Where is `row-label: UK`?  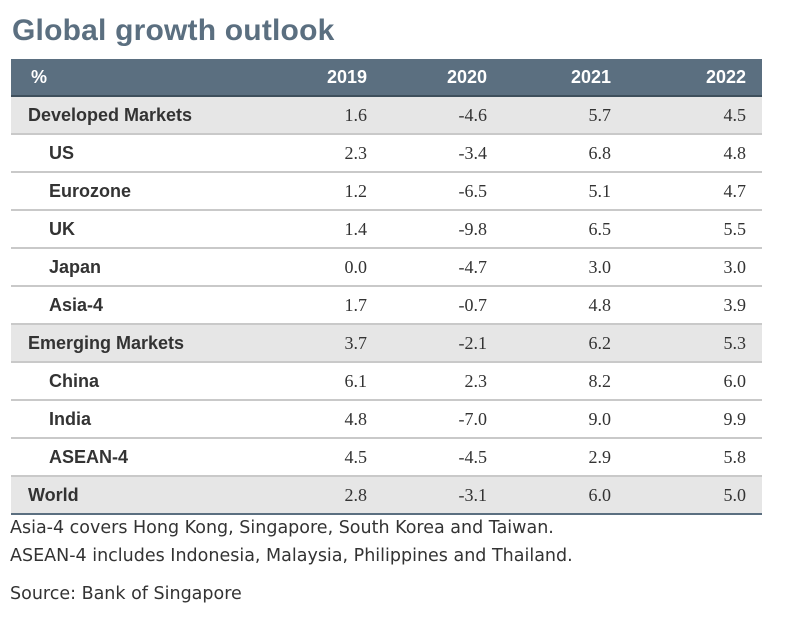
row-label: UK is located at coordinates (141, 229).